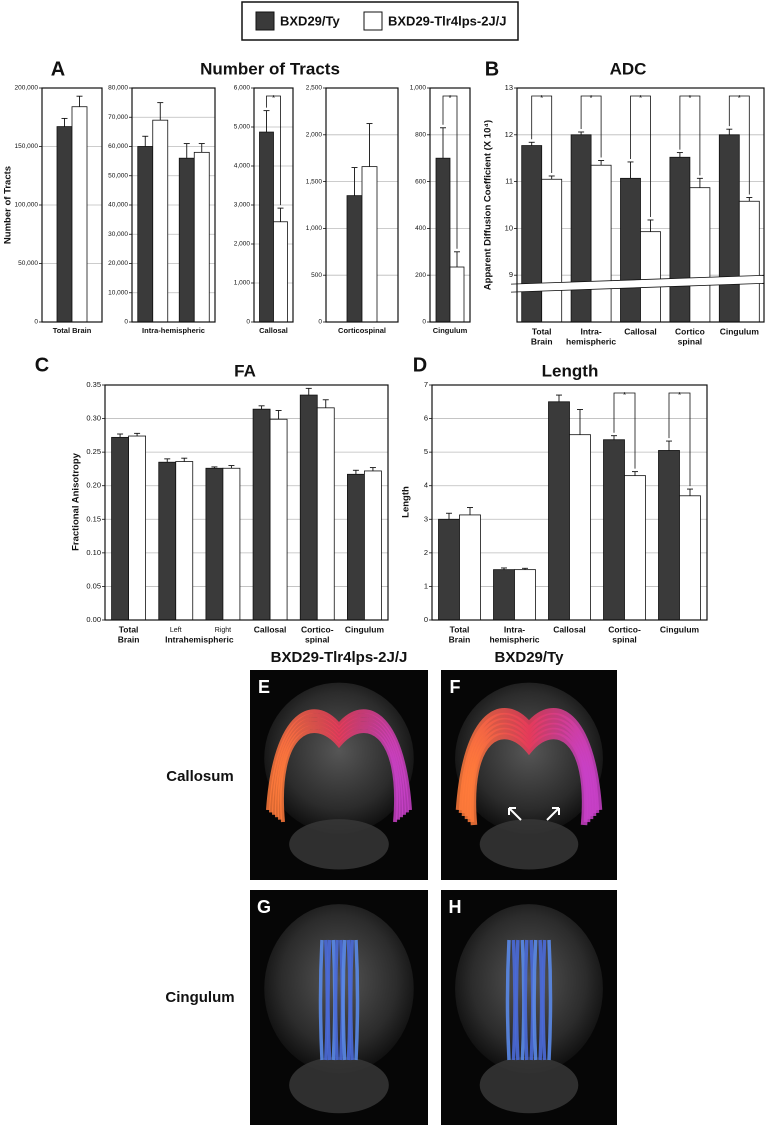 The image size is (769, 1138). Describe the element at coordinates (199, 639) in the screenshot. I see `group-label: Intrahemispheric` at that location.